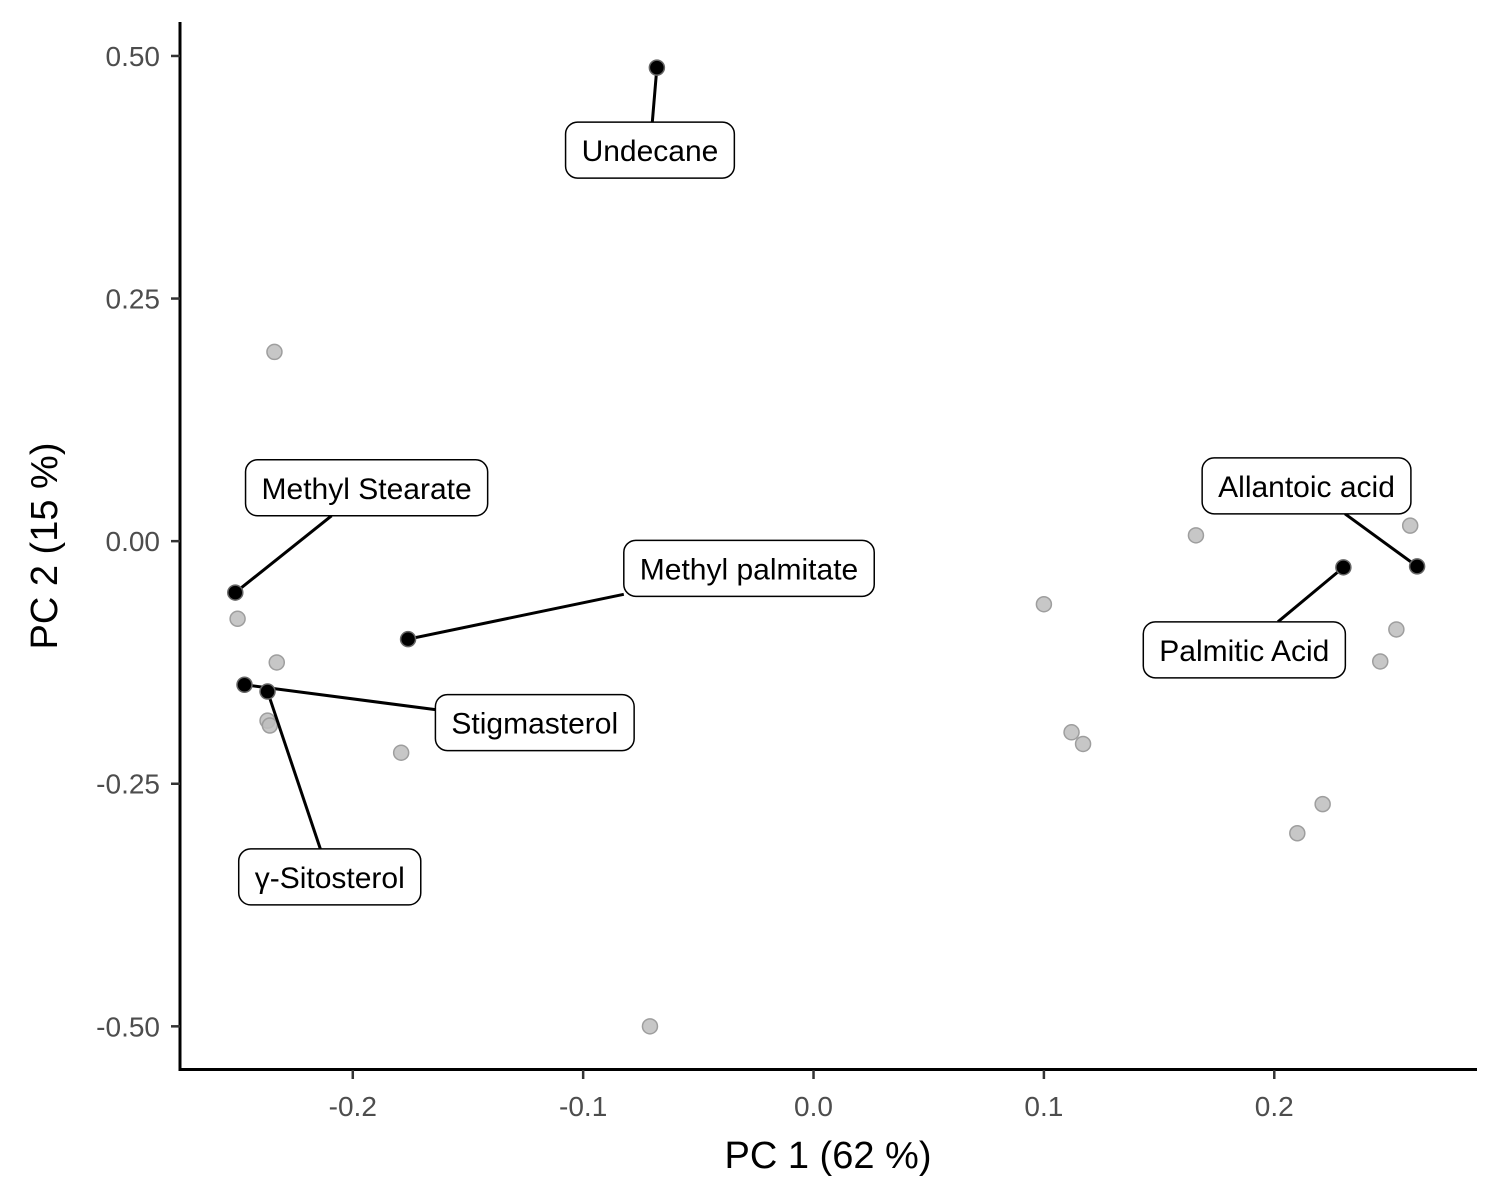 This screenshot has width=1500, height=1200. I want to click on point-label: Methyl Stearate, so click(366, 488).